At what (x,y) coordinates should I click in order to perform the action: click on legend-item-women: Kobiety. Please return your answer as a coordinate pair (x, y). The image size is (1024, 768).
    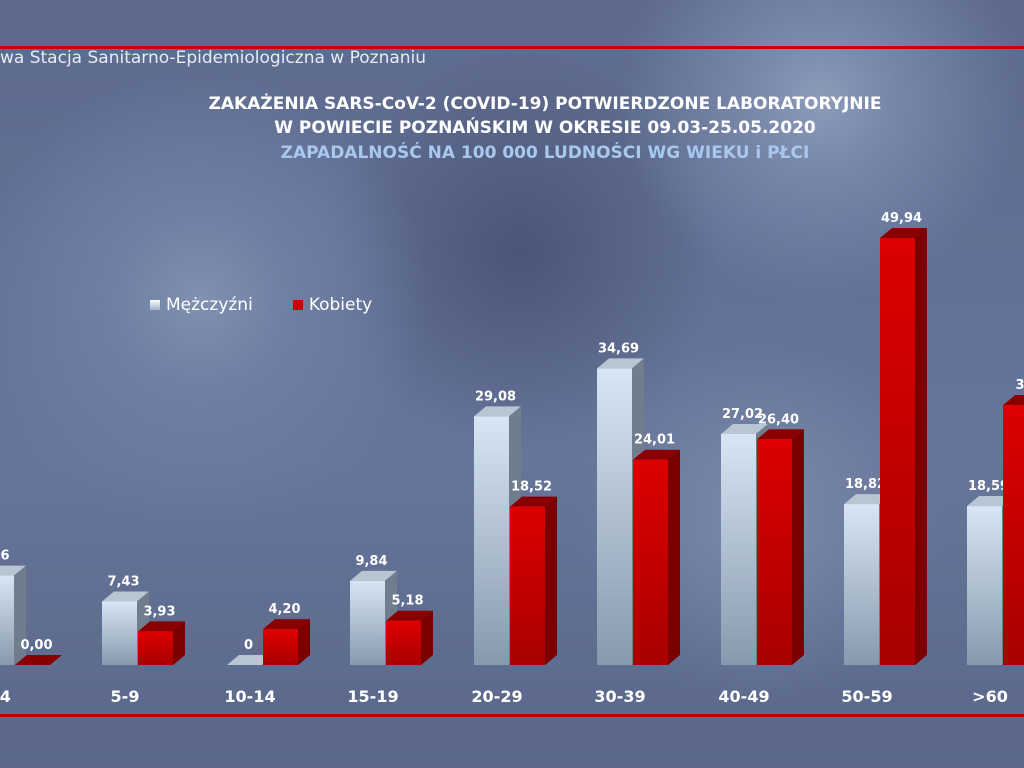
    Looking at the image, I should click on (332, 305).